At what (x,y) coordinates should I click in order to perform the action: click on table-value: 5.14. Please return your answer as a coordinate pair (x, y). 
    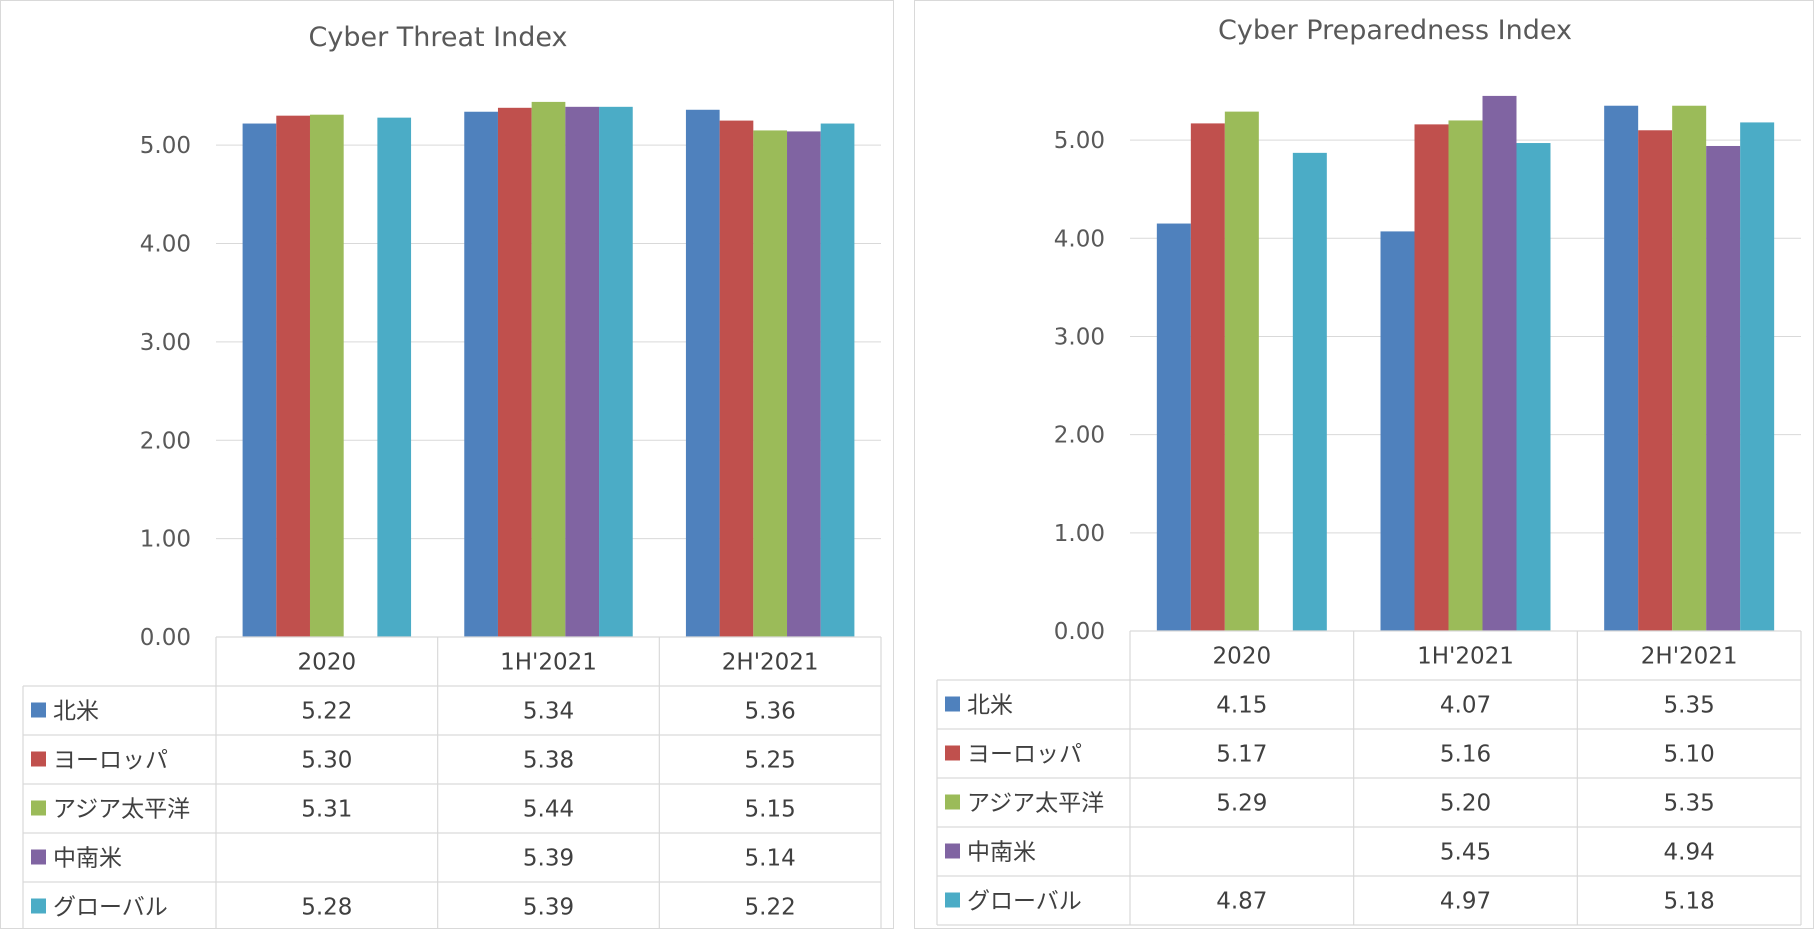
    Looking at the image, I should click on (770, 859).